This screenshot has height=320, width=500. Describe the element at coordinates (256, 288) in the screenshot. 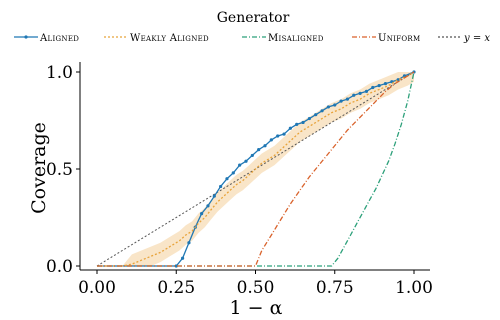

I see `x-tick-label: 0.50` at that location.